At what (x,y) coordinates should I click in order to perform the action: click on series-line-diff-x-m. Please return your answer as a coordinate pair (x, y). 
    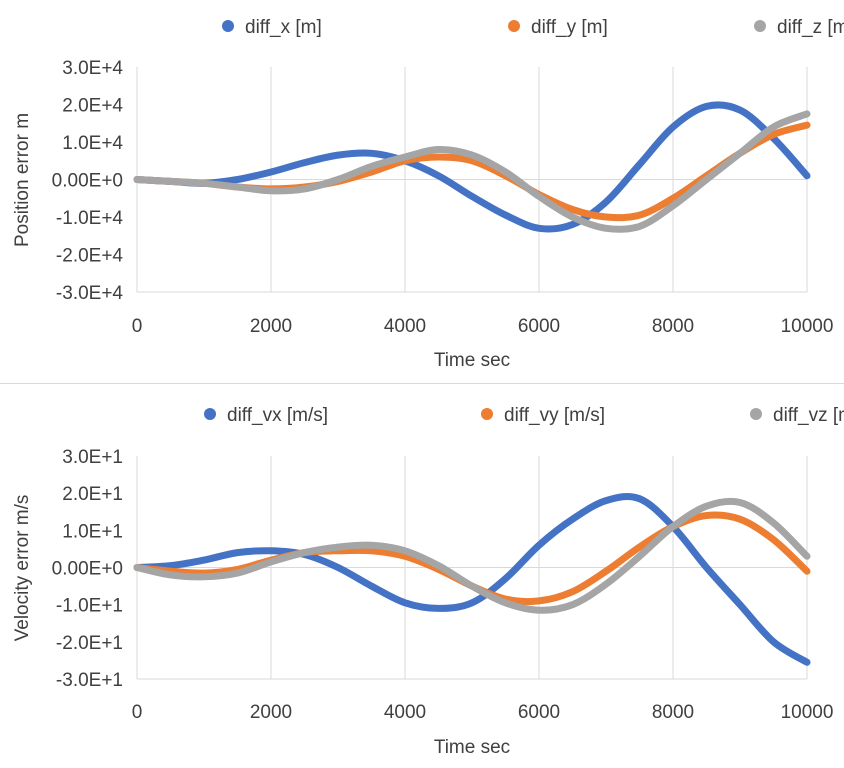
    Looking at the image, I should click on (472, 167).